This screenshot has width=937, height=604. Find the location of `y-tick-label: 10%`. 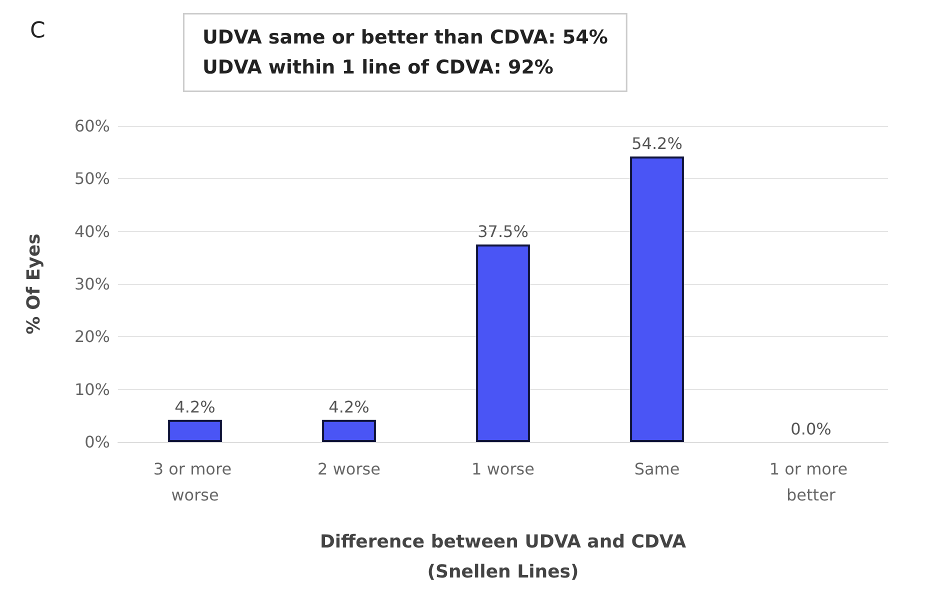

y-tick-label: 10% is located at coordinates (92, 389).